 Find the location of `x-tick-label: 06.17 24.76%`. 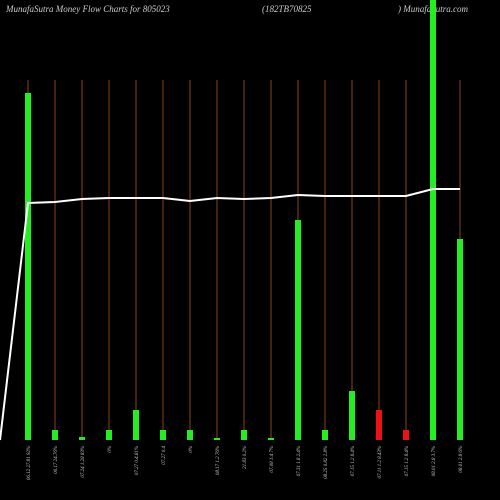

x-tick-label: 06.17 24.76% is located at coordinates (56, 460).